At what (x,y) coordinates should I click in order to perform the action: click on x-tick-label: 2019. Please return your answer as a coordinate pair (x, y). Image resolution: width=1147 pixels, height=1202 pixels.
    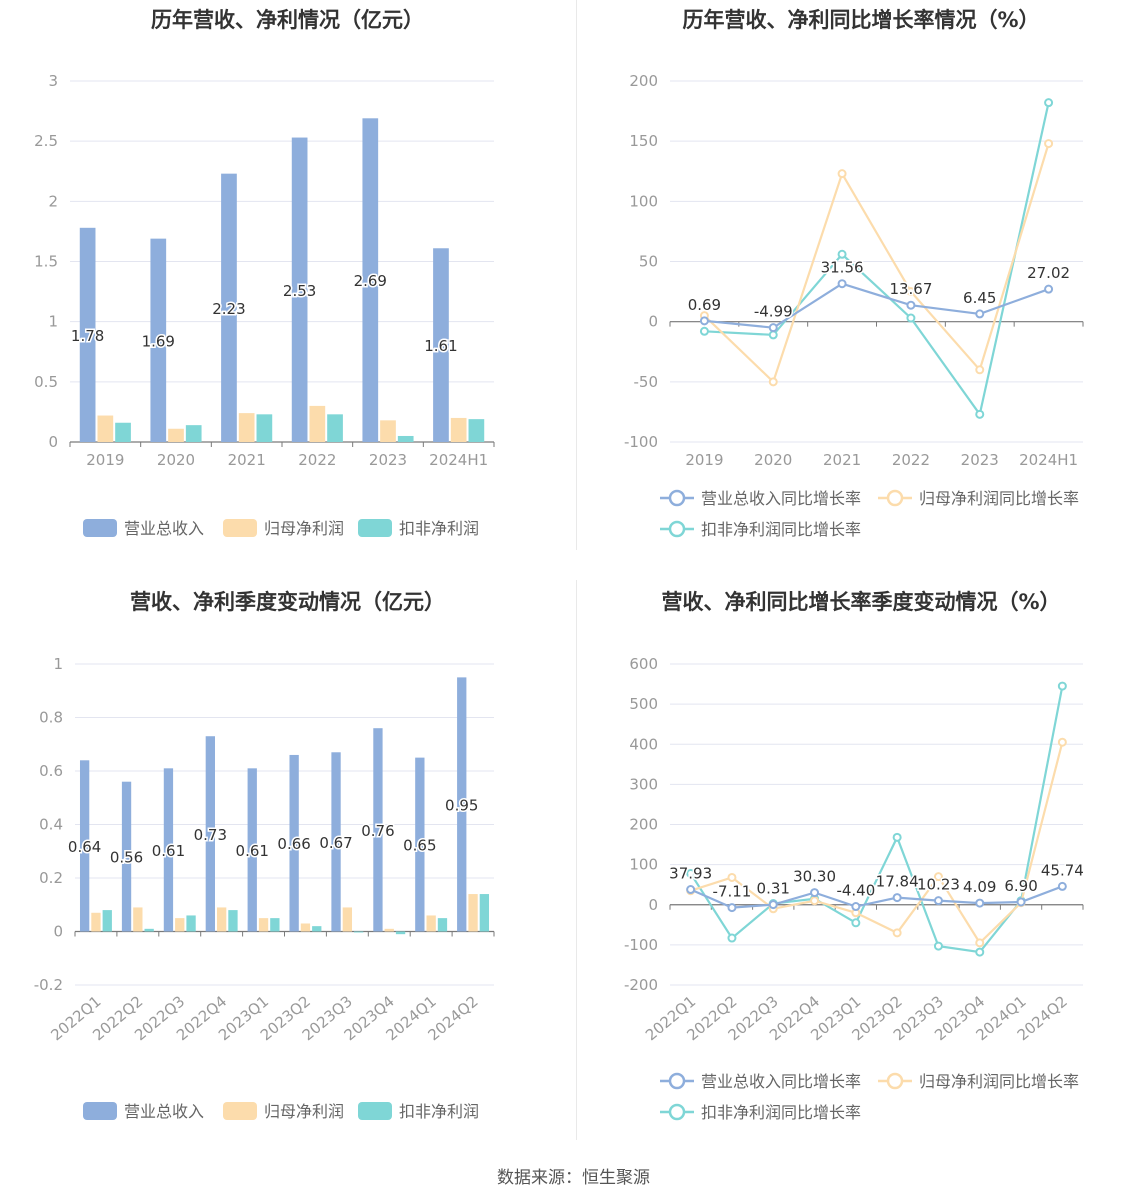
    Looking at the image, I should click on (704, 460).